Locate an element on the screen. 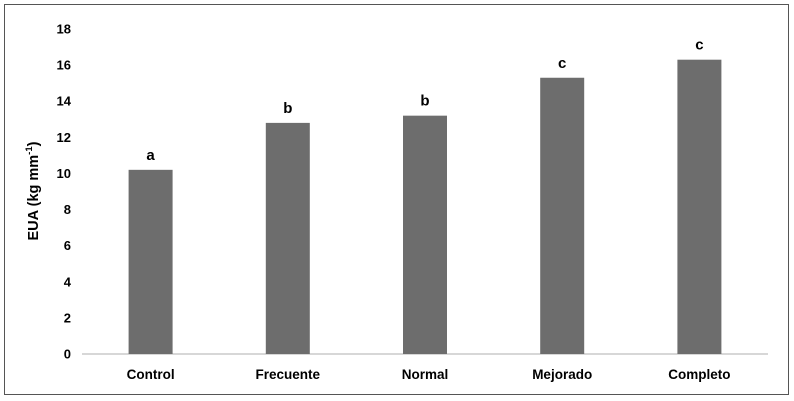 The image size is (794, 401). y-tick-label: 12 is located at coordinates (64, 137).